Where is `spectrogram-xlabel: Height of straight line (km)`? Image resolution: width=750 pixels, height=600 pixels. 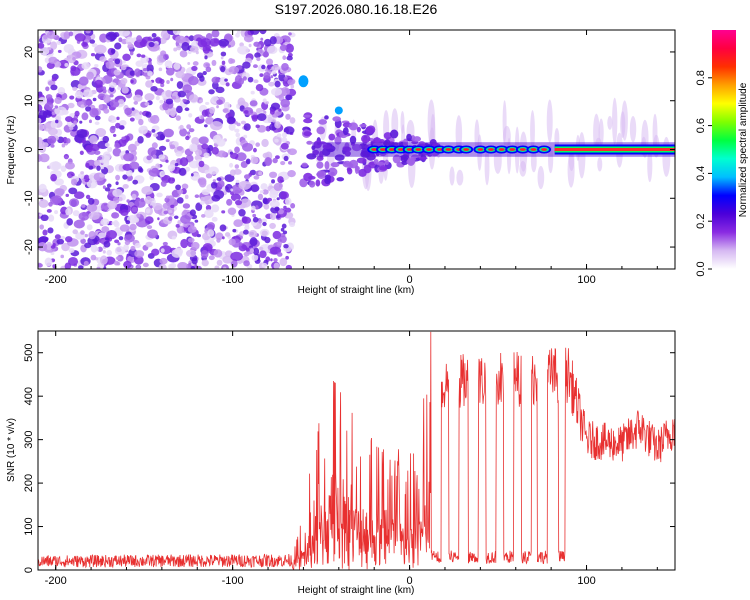 spectrogram-xlabel: Height of straight line (km) is located at coordinates (356, 290).